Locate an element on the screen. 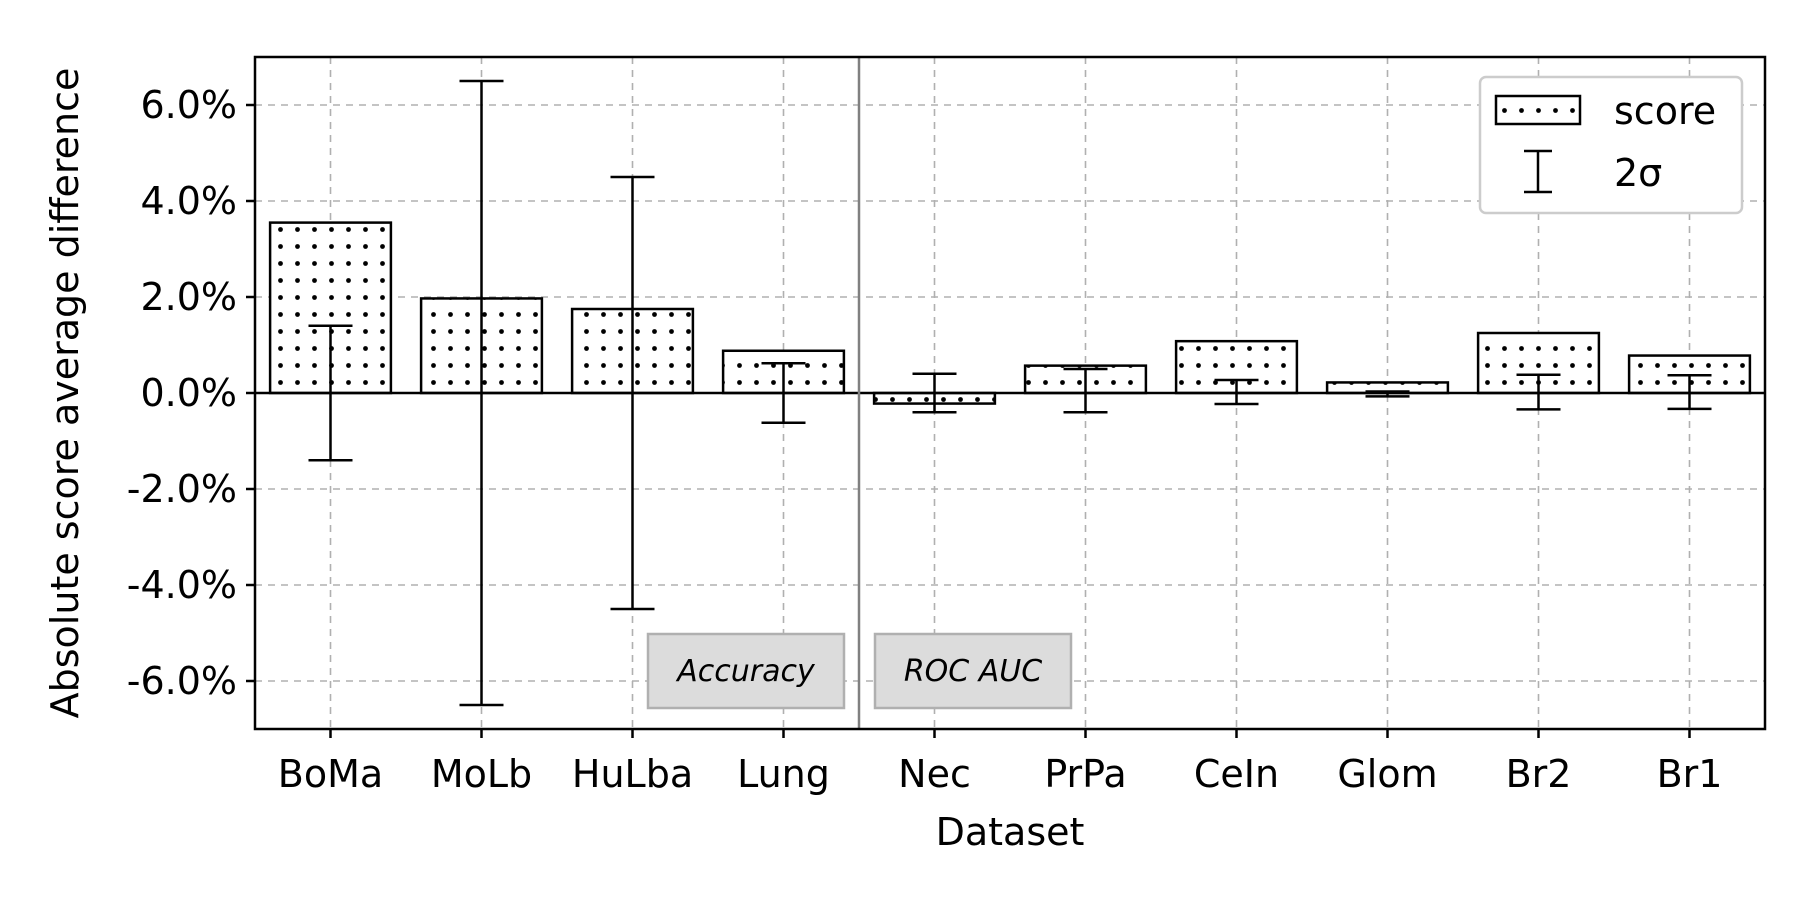 This screenshot has width=1800, height=900. x-tick-label-br2: Br2 is located at coordinates (1539, 774).